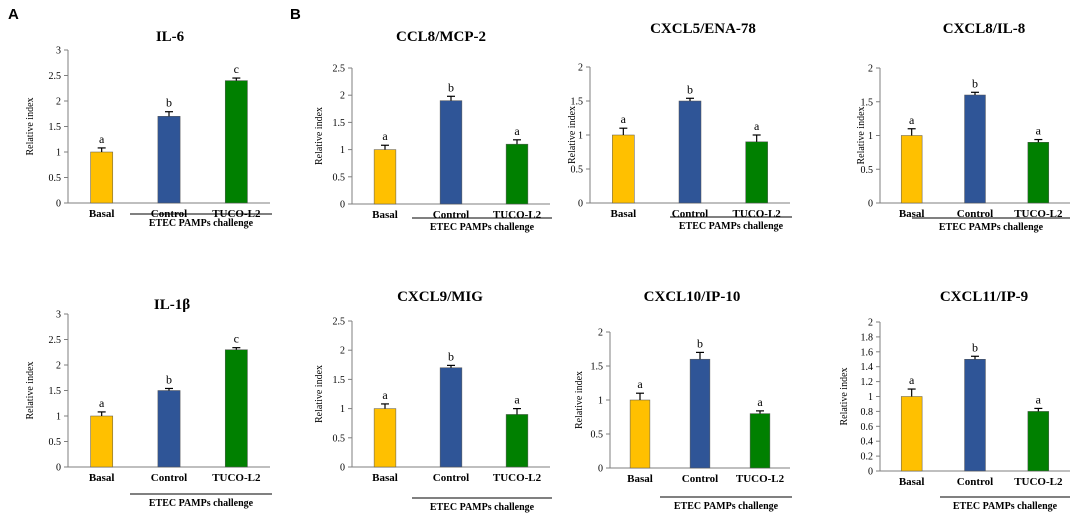 Image resolution: width=1084 pixels, height=517 pixels. What do you see at coordinates (339, 322) in the screenshot?
I see `y-tick-label: 2.5` at bounding box center [339, 322].